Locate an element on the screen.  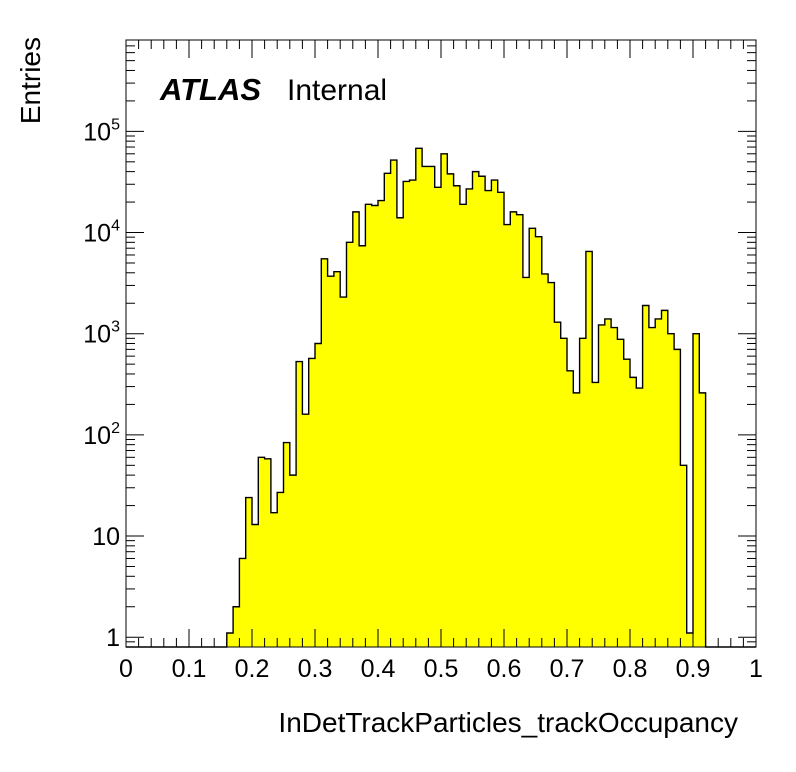
x-tick-label: 0.2 is located at coordinates (252, 669).